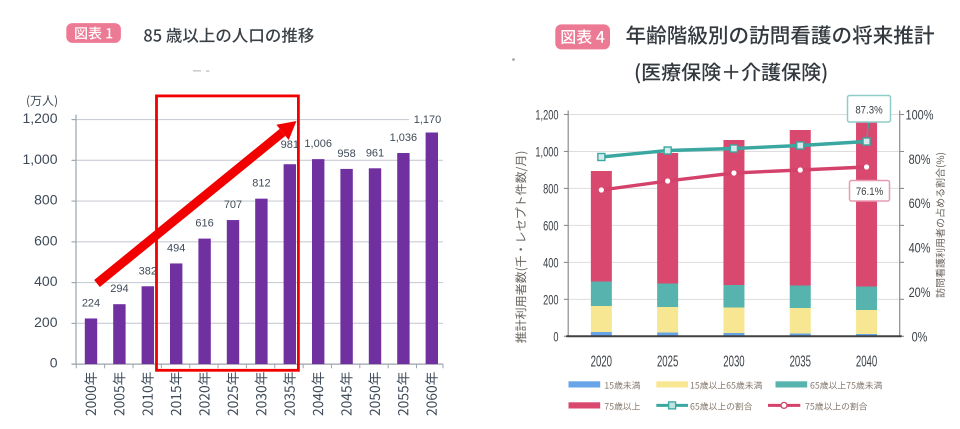 Image resolution: width=960 pixels, height=429 pixels. Describe the element at coordinates (290, 145) in the screenshot. I see `svg-text: 981` at that location.